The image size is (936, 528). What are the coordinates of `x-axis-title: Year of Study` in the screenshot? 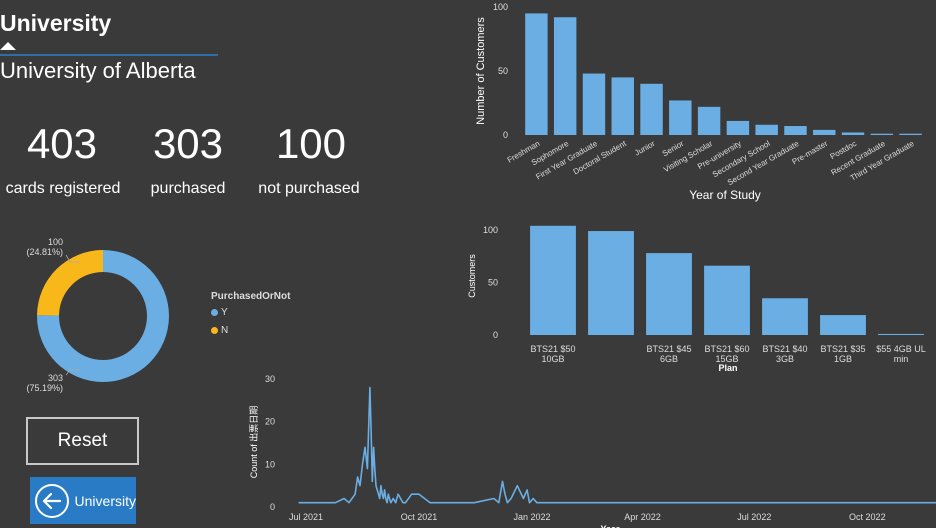 It's located at (725, 195).